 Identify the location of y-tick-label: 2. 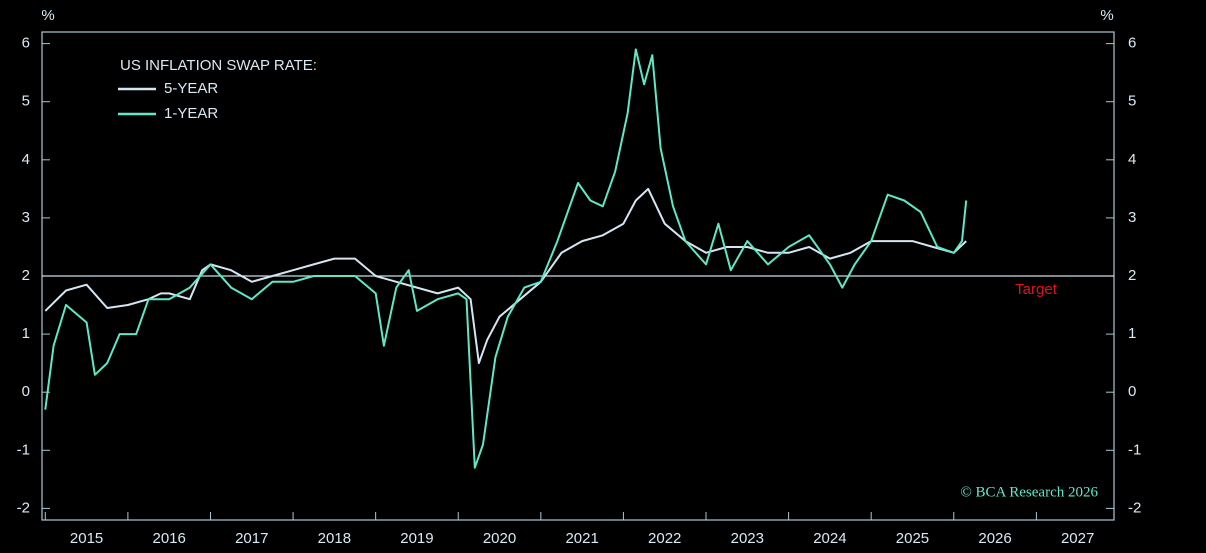
(26, 275).